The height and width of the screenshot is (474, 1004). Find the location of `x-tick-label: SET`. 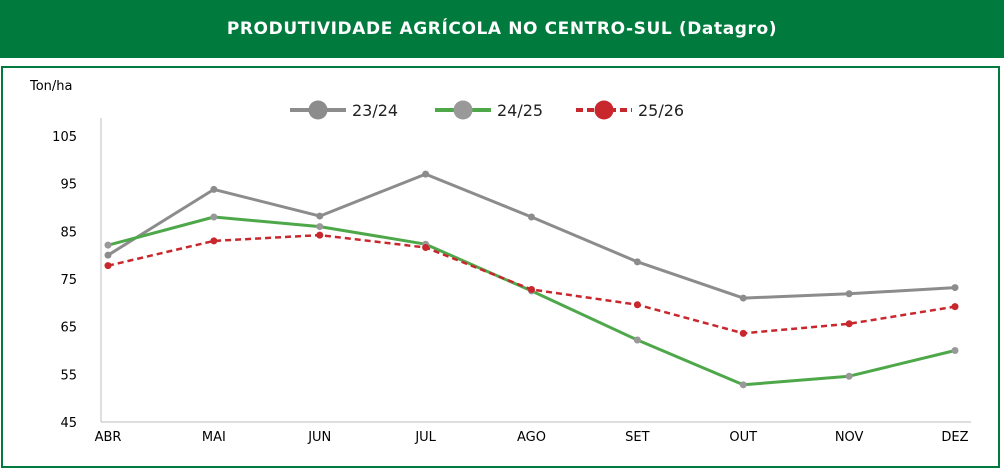

x-tick-label: SET is located at coordinates (637, 437).